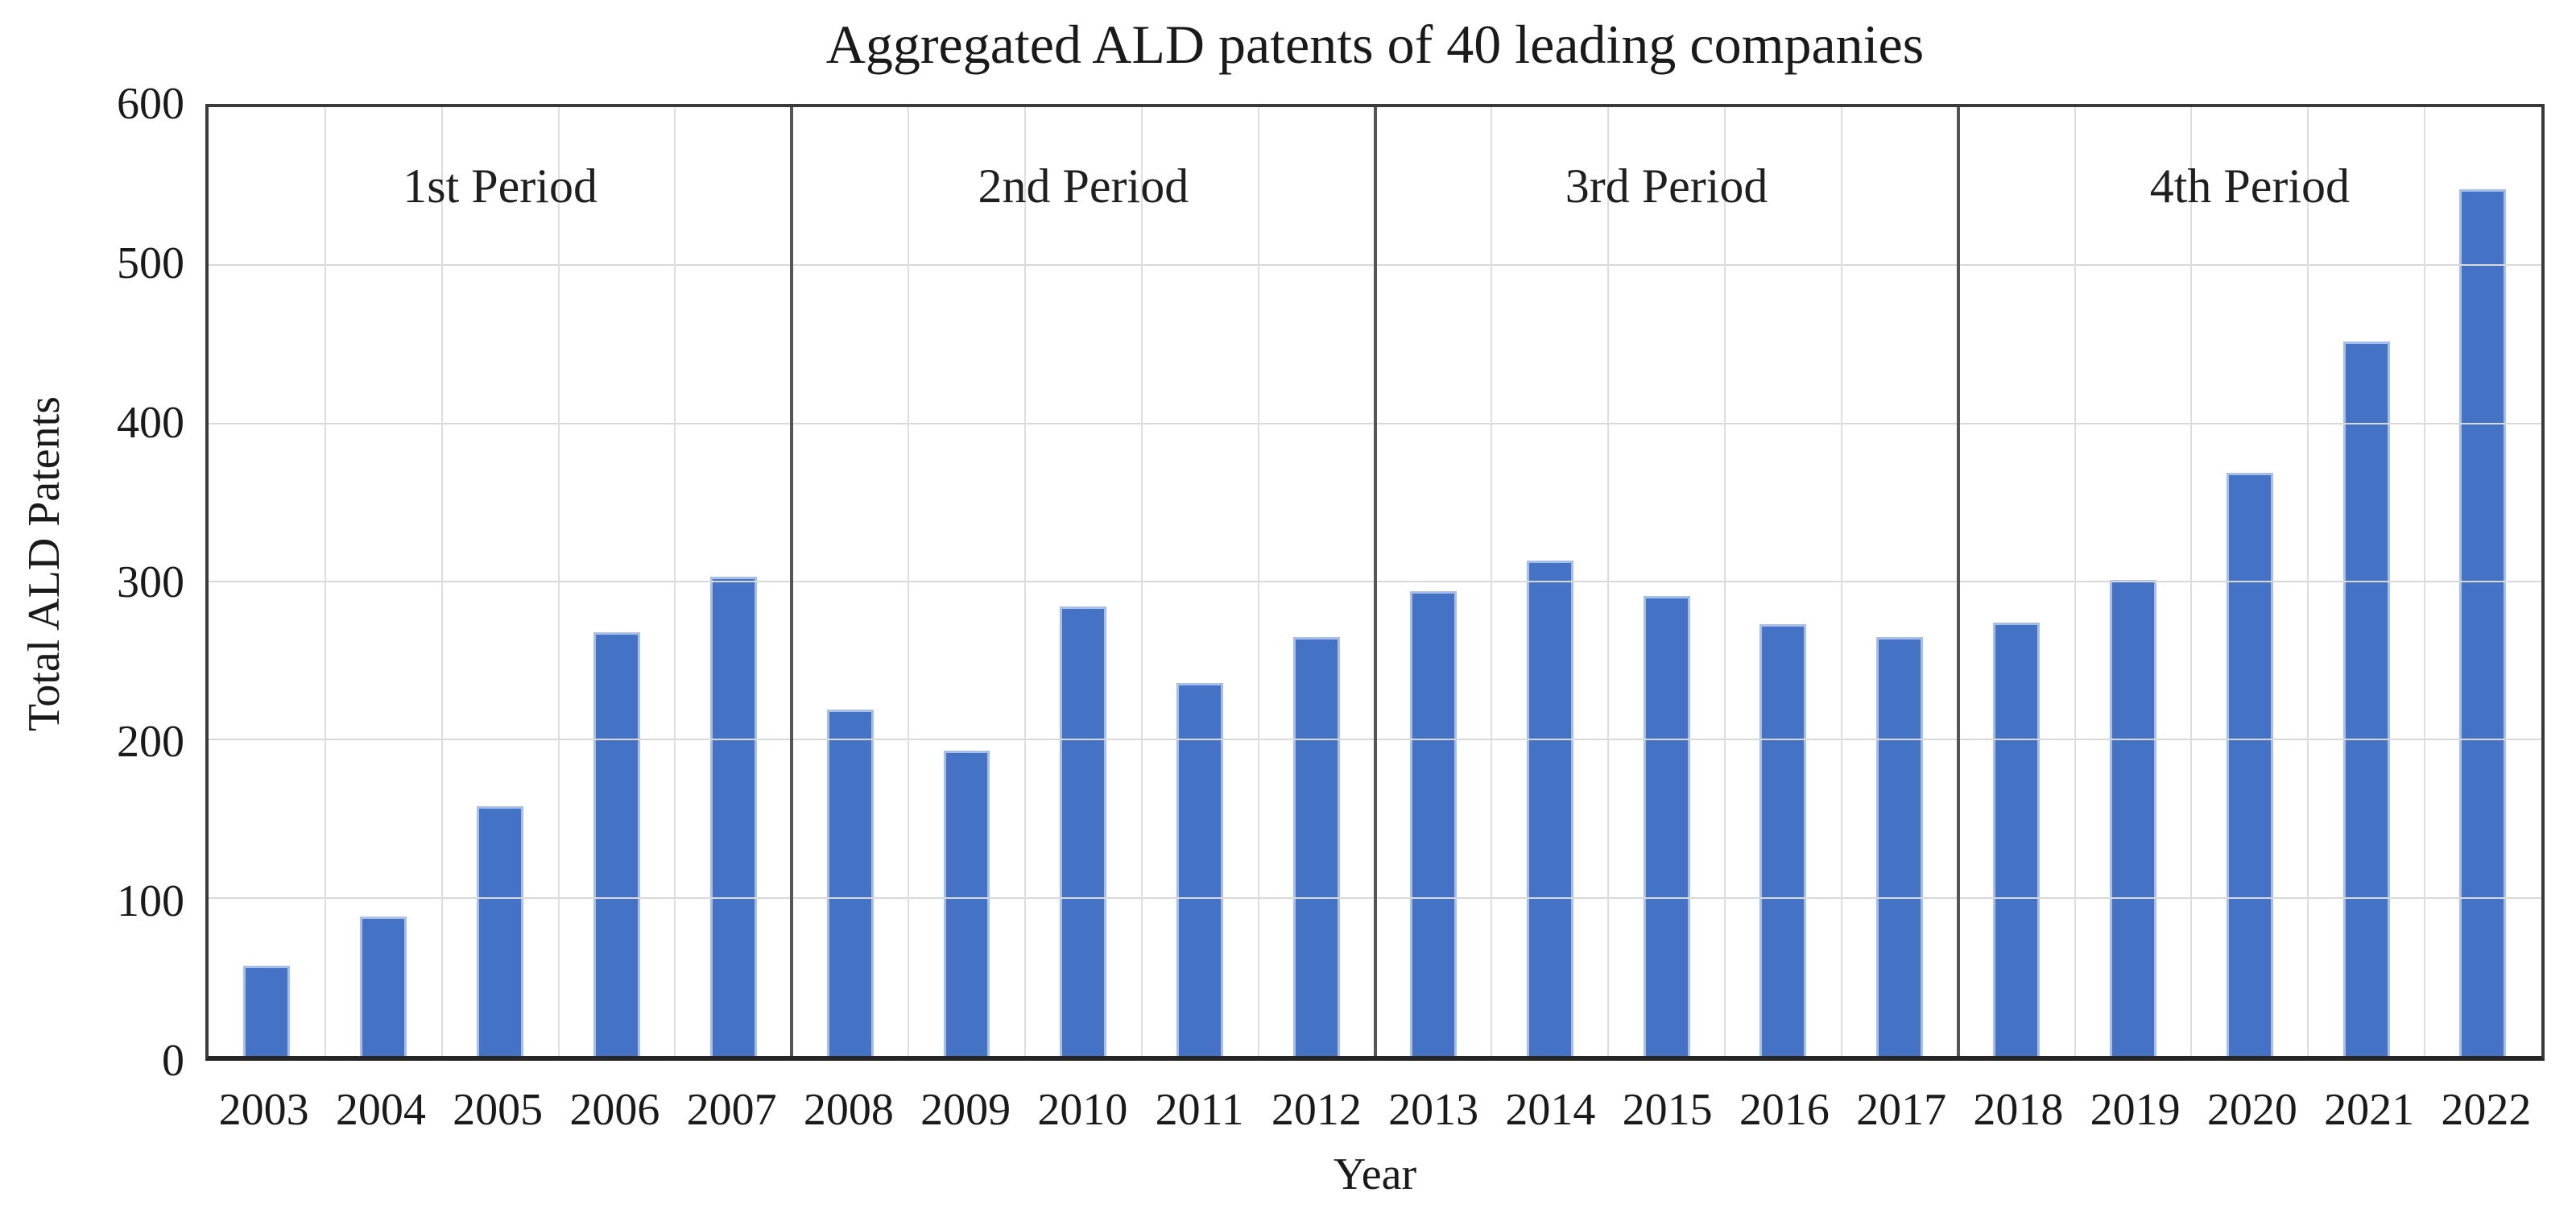 Image resolution: width=2576 pixels, height=1213 pixels. I want to click on x-tick-label: 2003, so click(264, 1110).